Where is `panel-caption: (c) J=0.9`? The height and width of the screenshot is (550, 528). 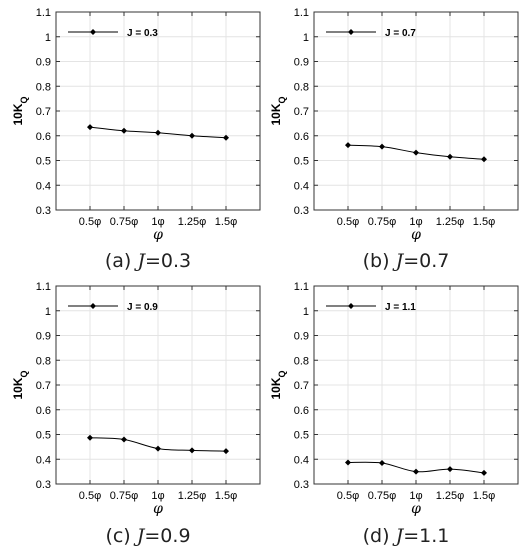
panel-caption: (c) J=0.9 is located at coordinates (147, 536).